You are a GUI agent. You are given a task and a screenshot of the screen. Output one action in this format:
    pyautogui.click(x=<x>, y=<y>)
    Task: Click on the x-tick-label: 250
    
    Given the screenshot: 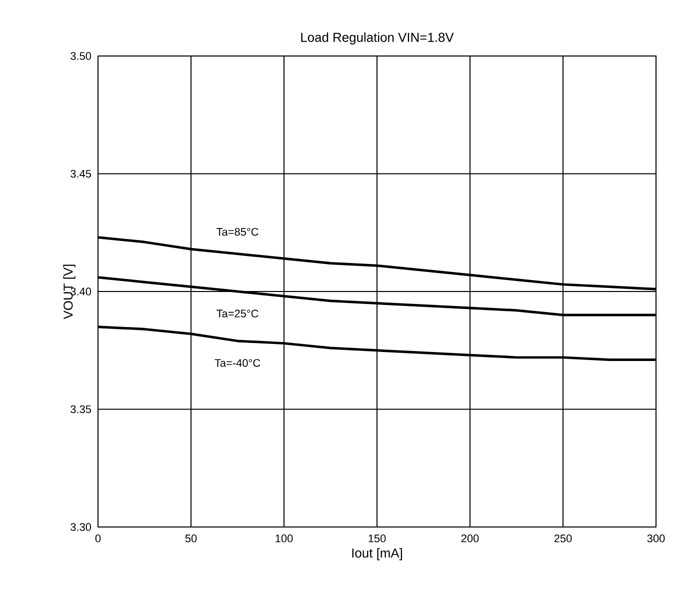 What is the action you would take?
    pyautogui.click(x=563, y=538)
    